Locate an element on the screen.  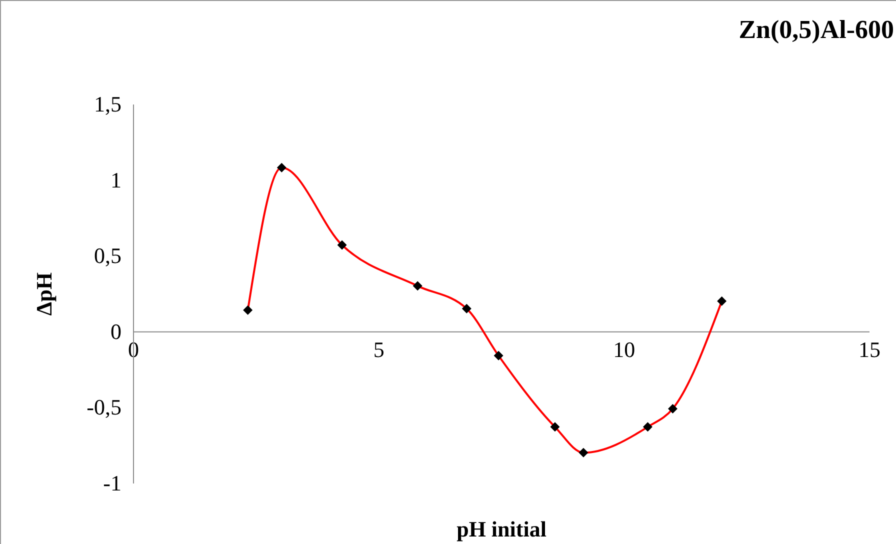
y-tick-label: -1 is located at coordinates (112, 483).